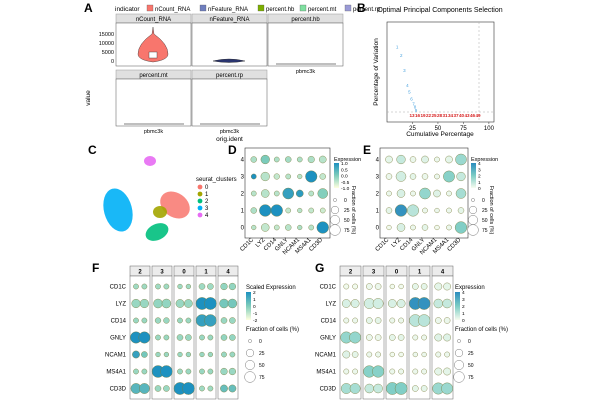 Image resolution: width=600 pixels, height=400 pixels. Describe the element at coordinates (347, 221) in the screenshot. I see `size-legend-label: 50` at that location.